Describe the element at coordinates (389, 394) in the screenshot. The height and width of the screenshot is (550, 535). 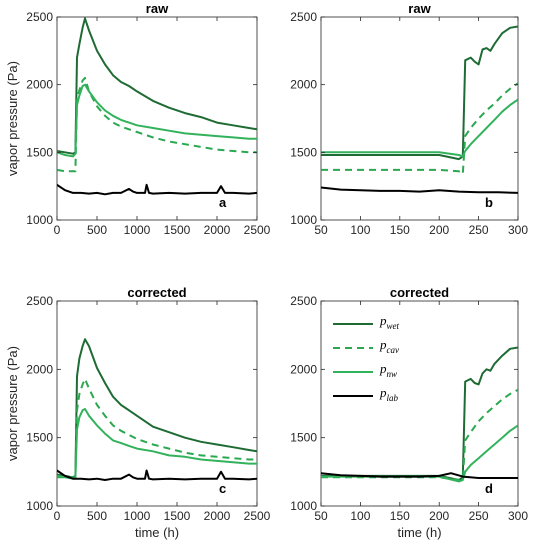
I see `legend-label-lab: plab` at that location.